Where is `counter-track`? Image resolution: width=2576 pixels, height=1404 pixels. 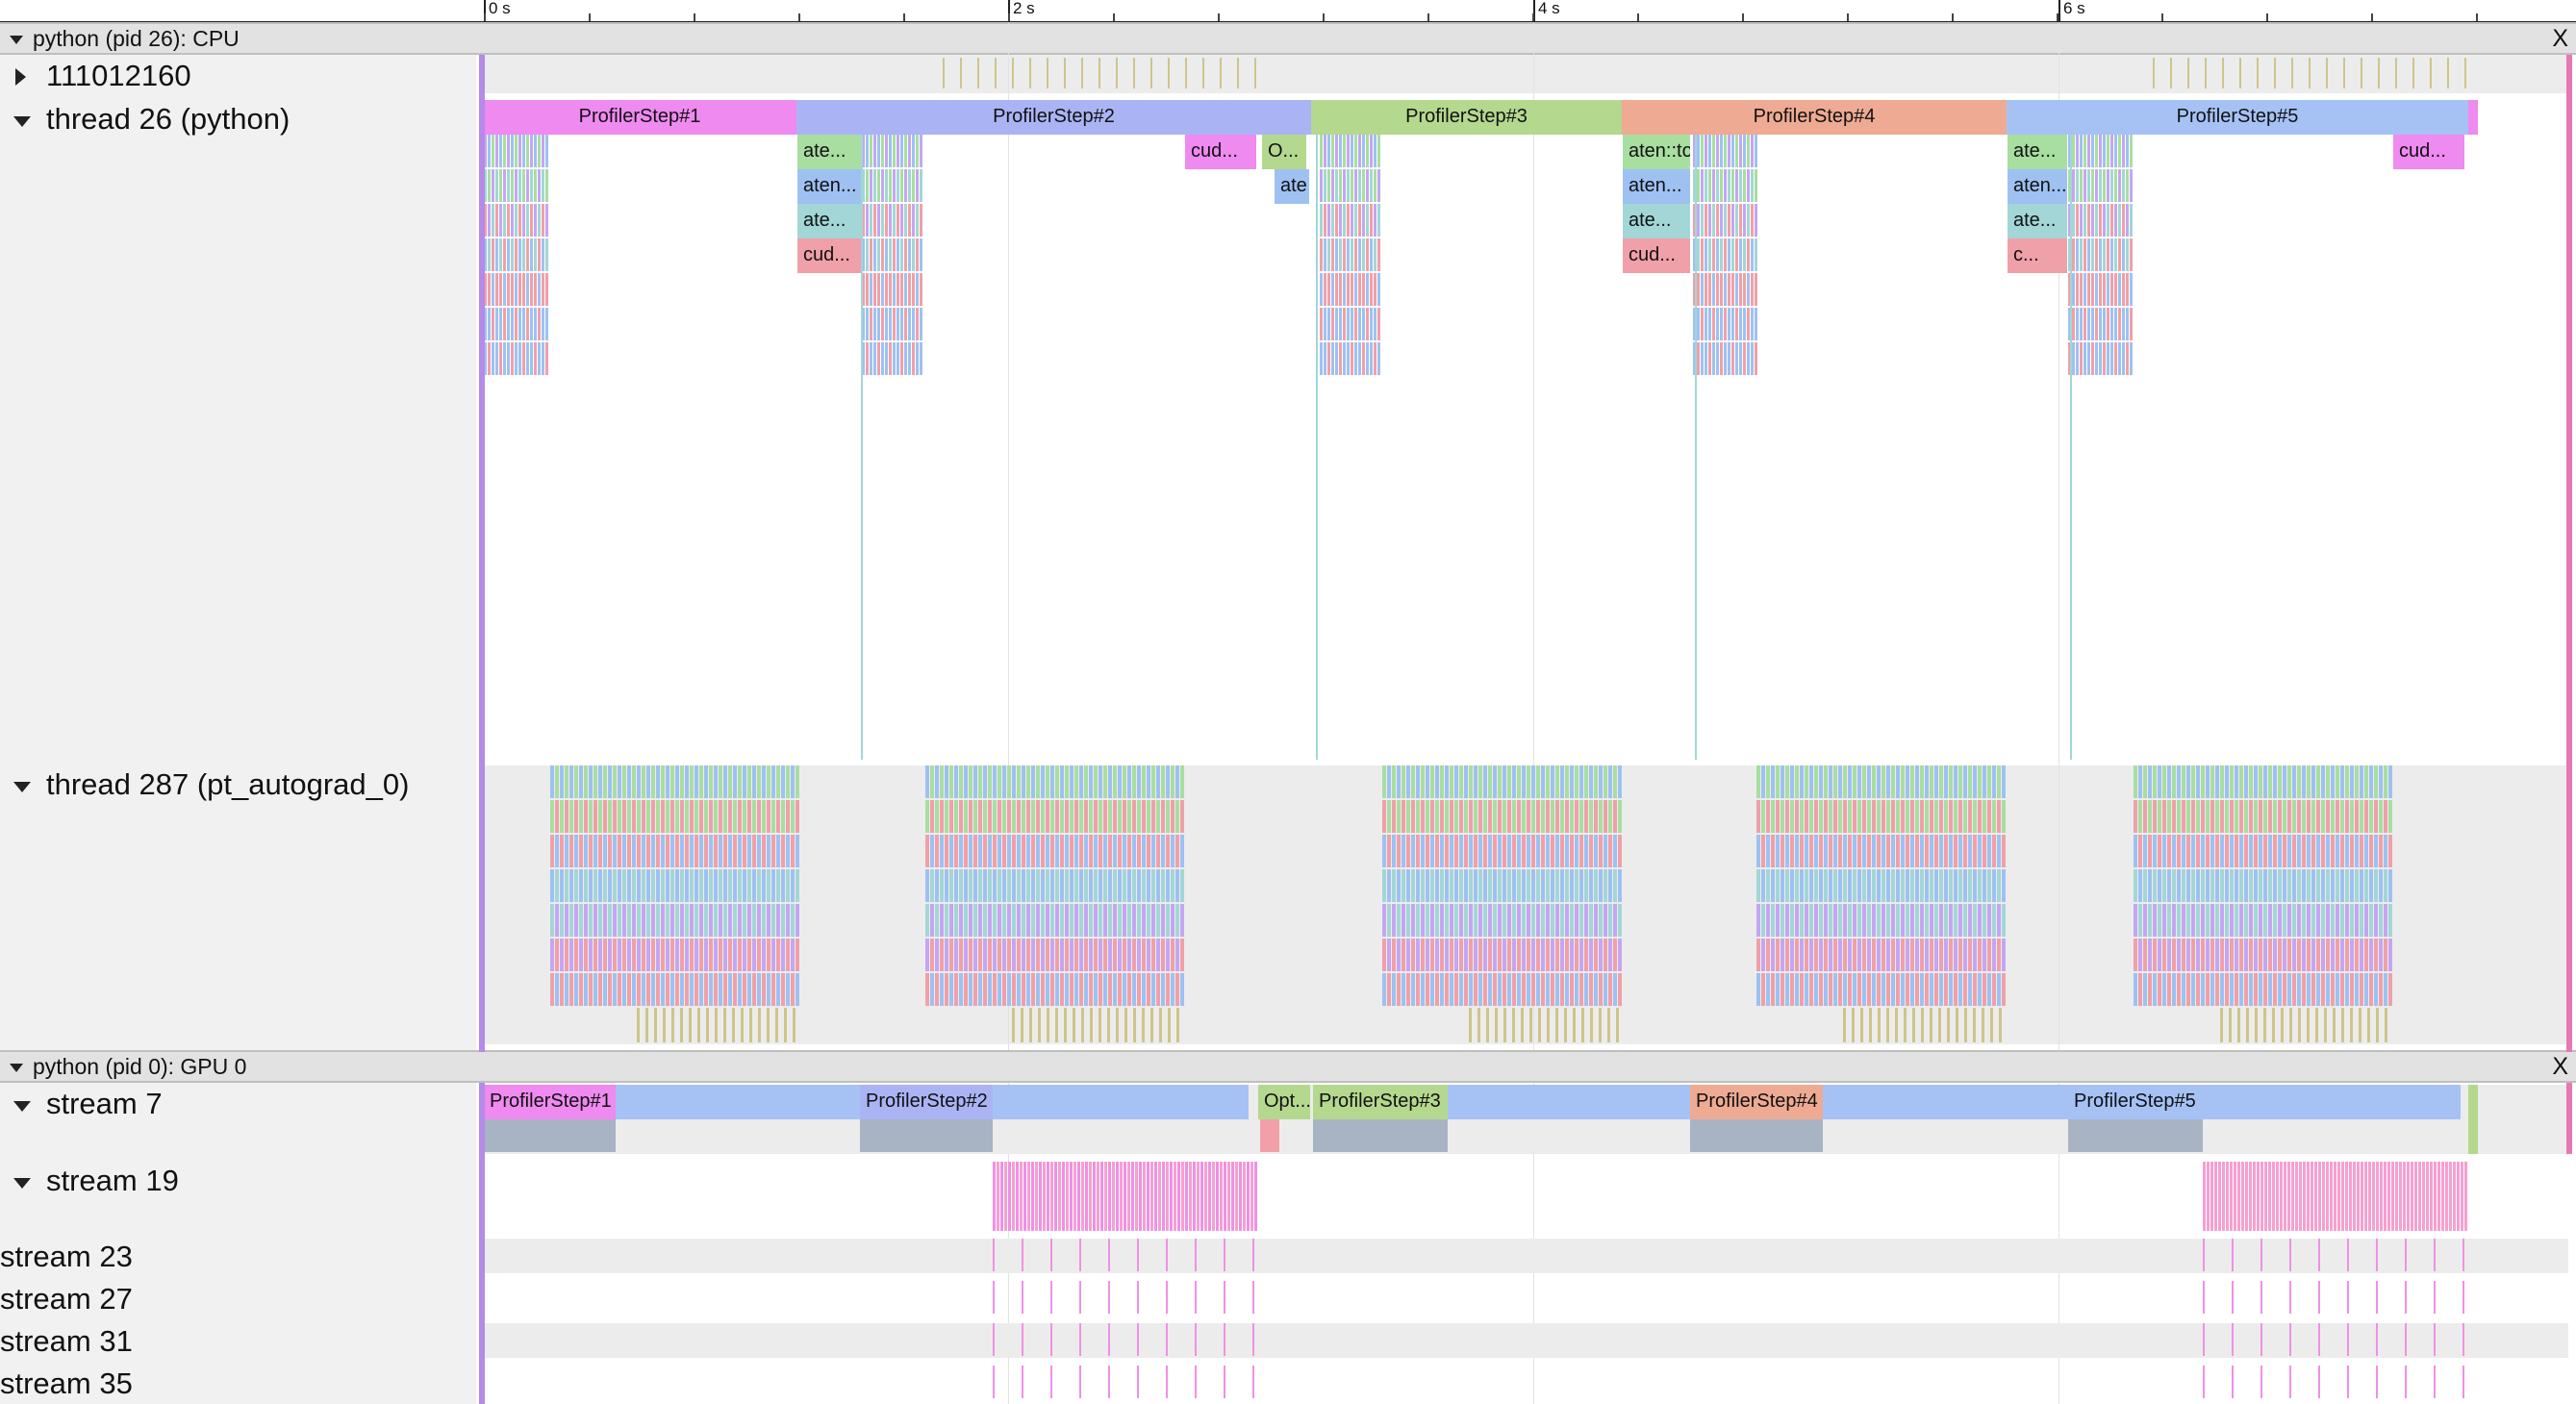
counter-track is located at coordinates (1526, 74).